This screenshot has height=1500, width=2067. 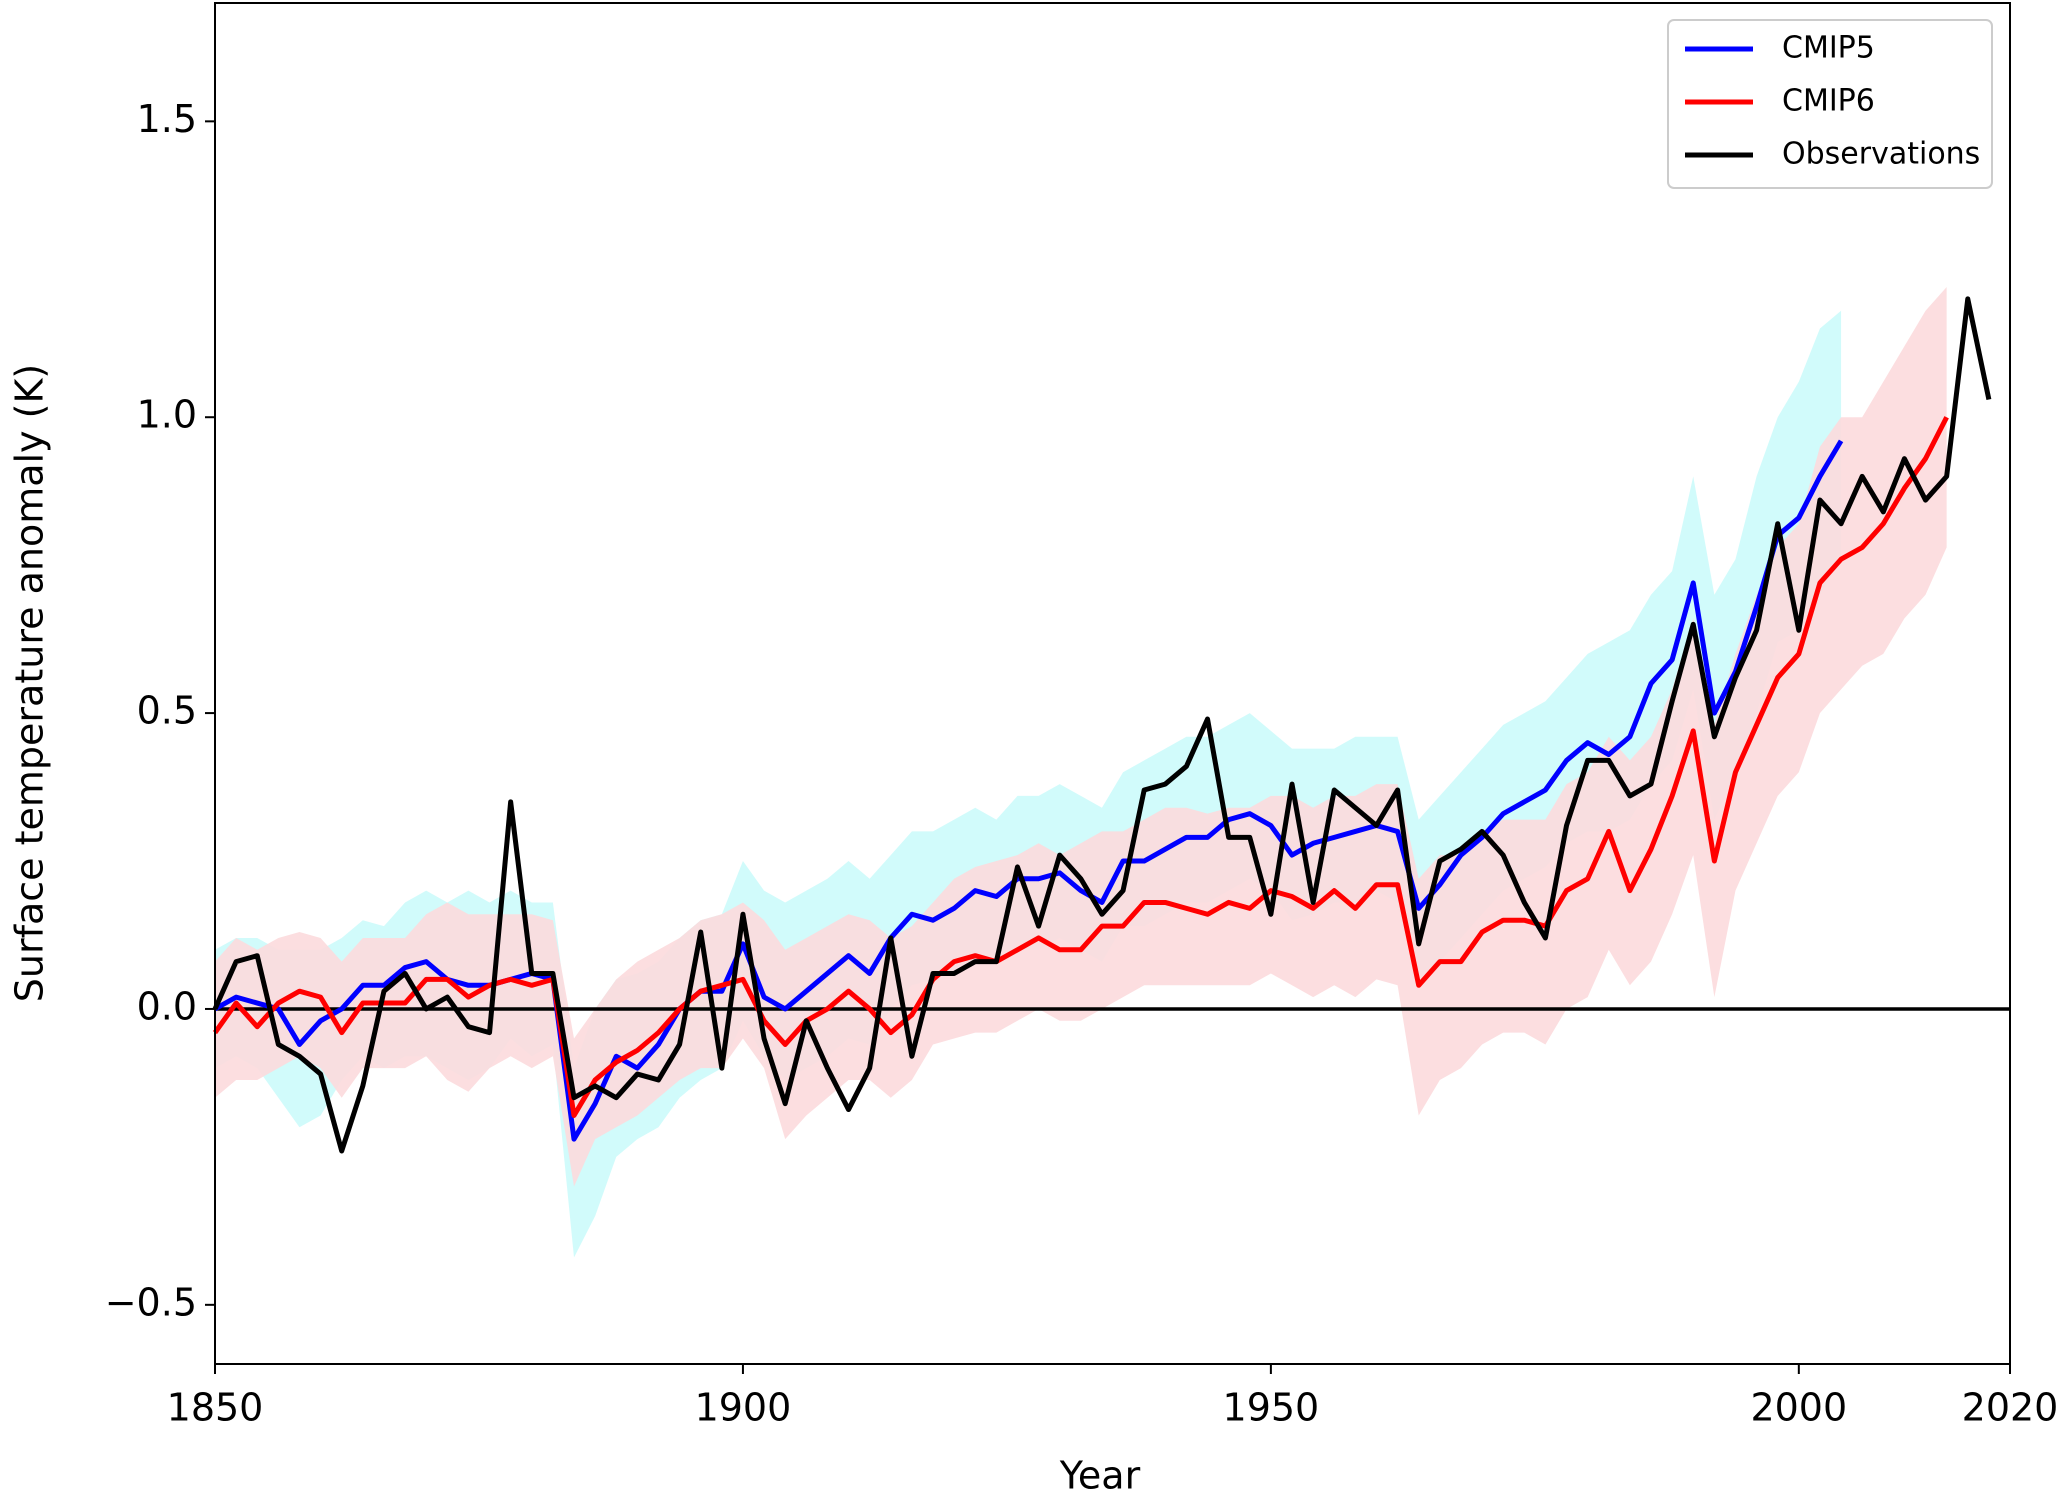 I want to click on x-tick-label: 1950, so click(x=1271, y=1408).